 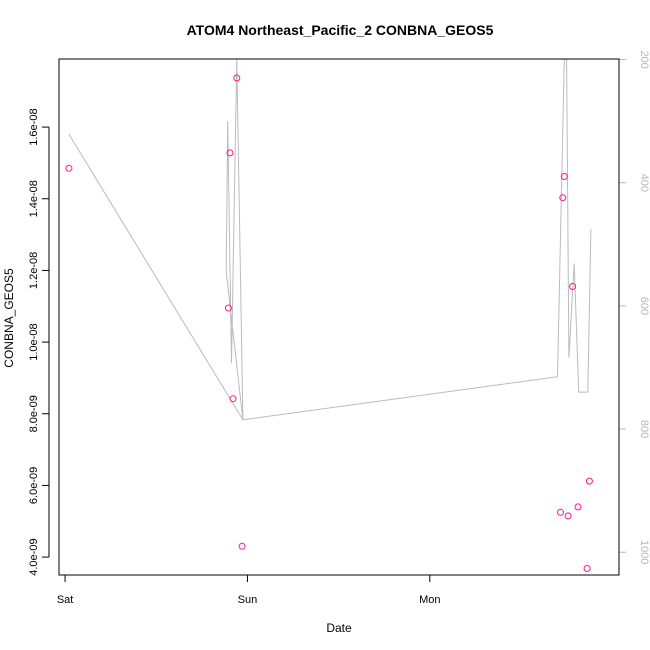 I want to click on y-tick-label-2: 6.0e-09, so click(x=34, y=485).